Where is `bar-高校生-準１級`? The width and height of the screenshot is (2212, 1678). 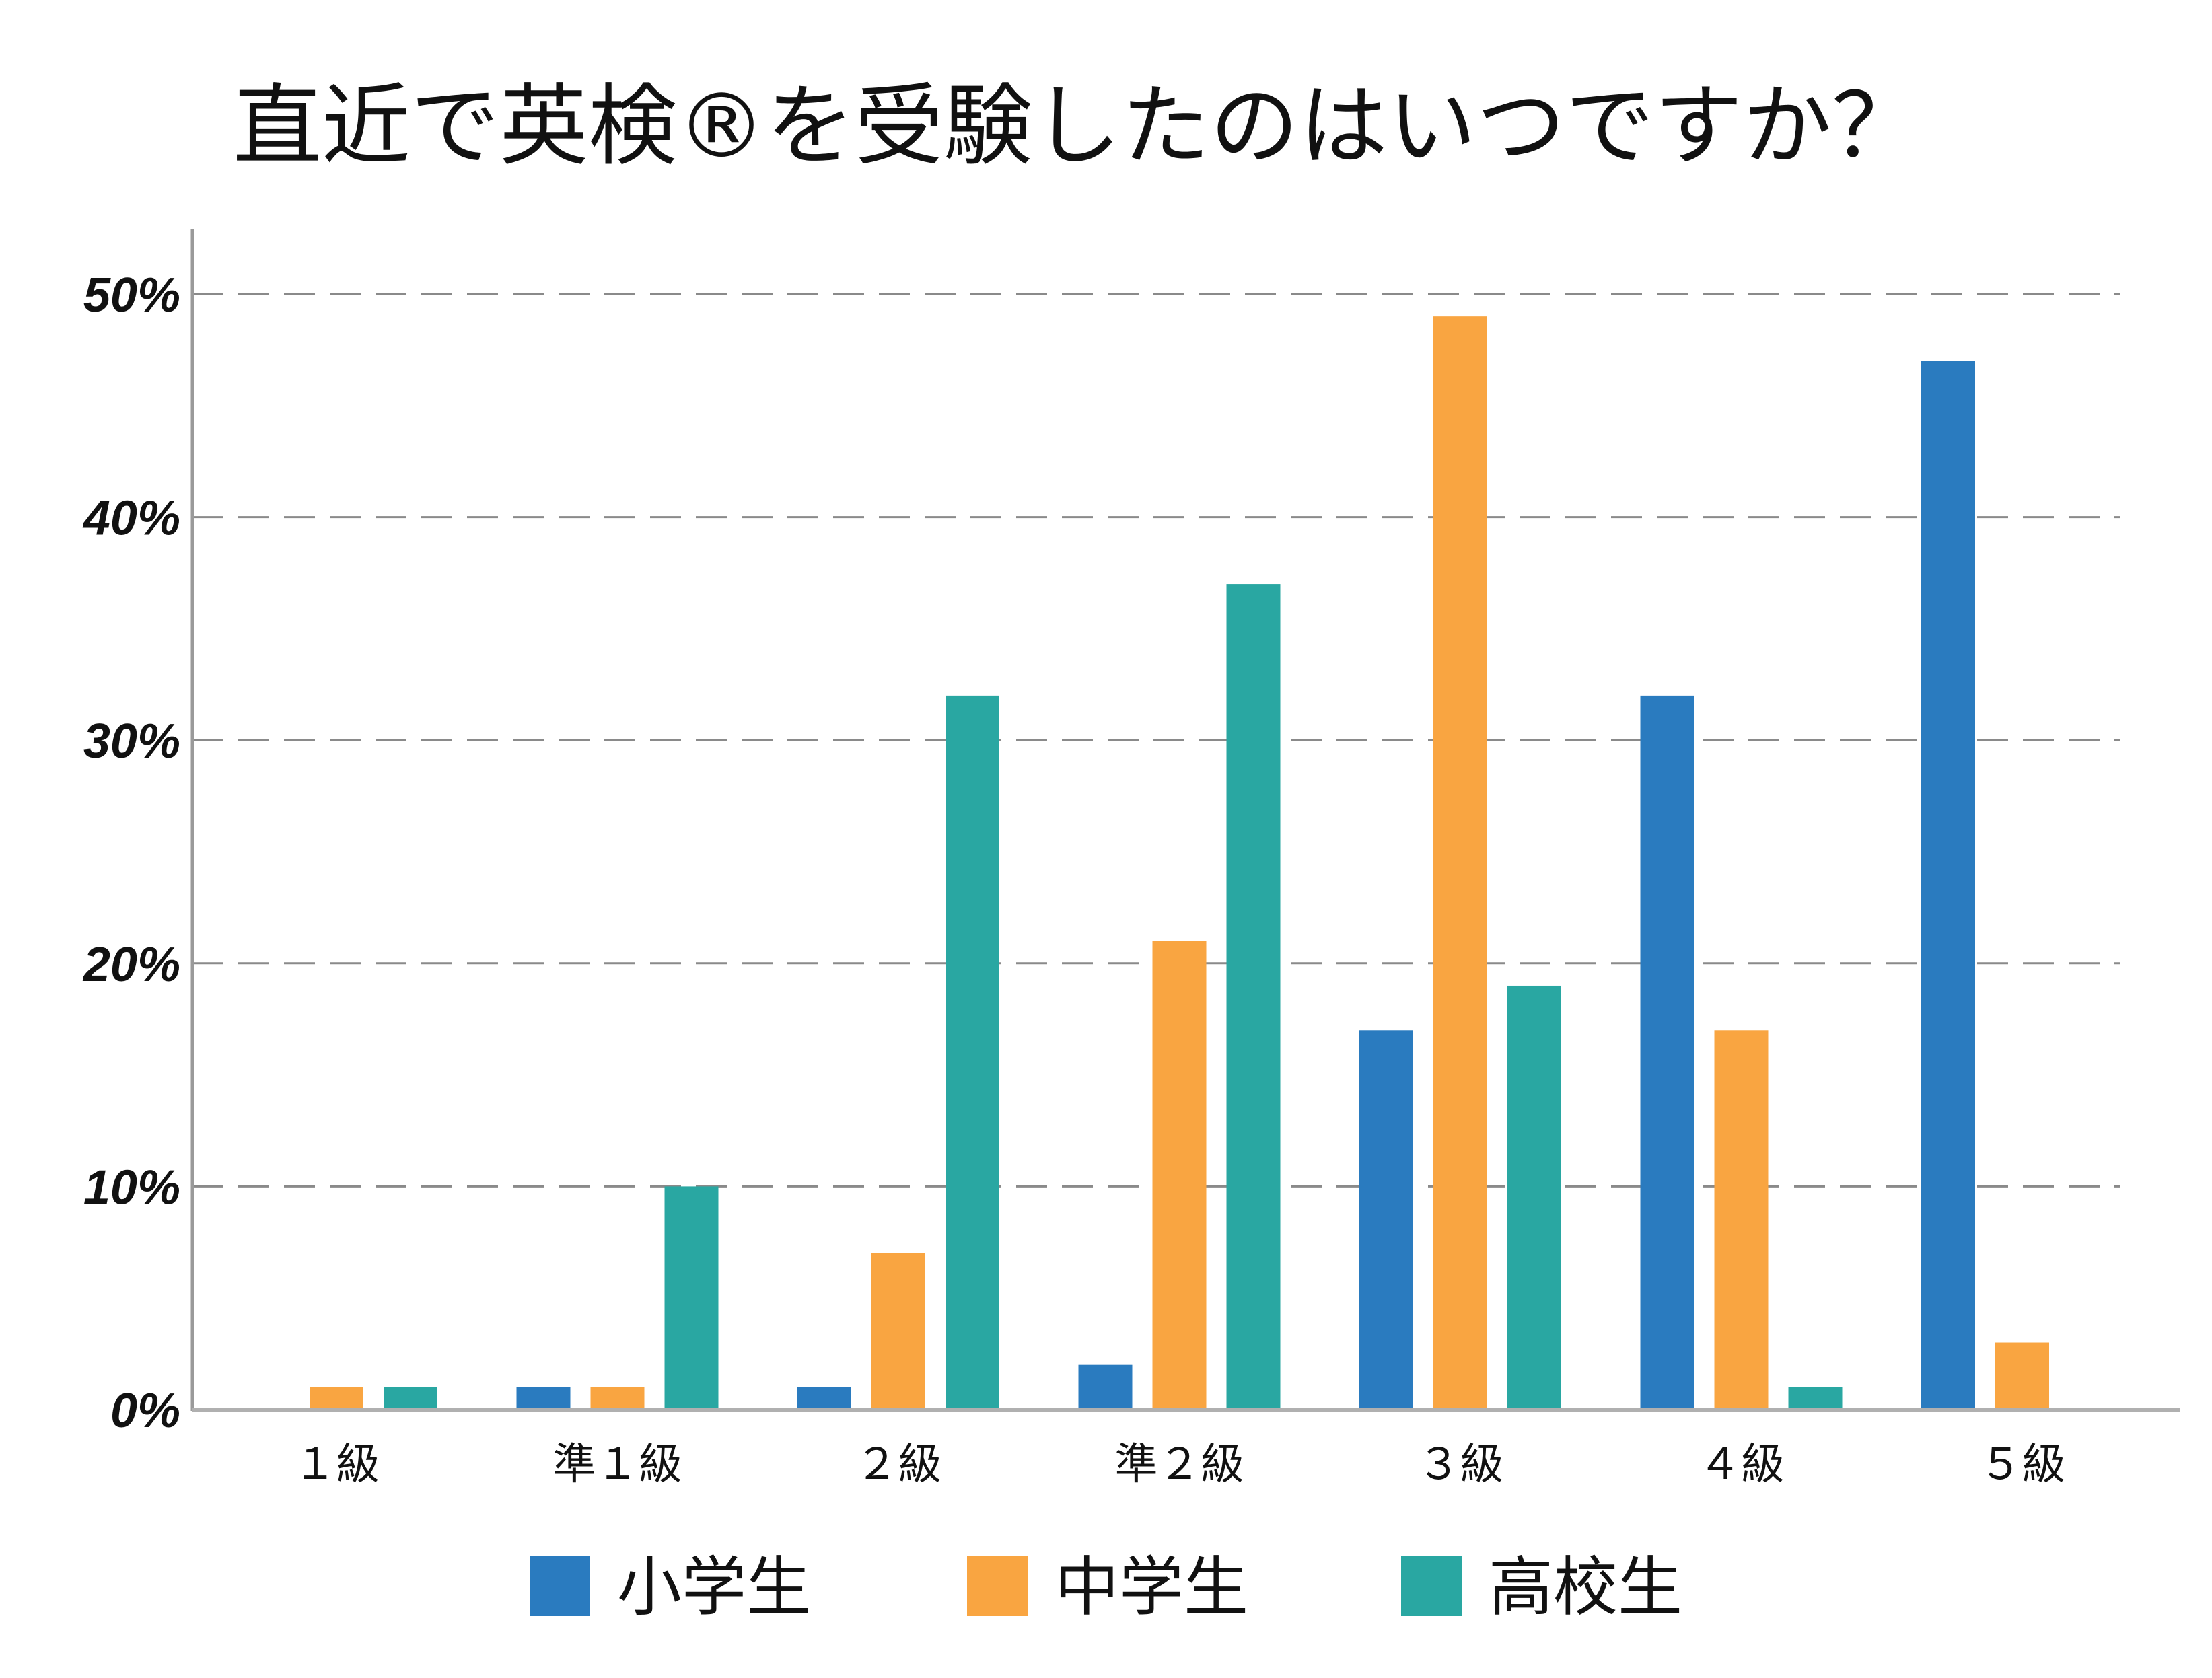
bar-高校生-準１級 is located at coordinates (691, 1298).